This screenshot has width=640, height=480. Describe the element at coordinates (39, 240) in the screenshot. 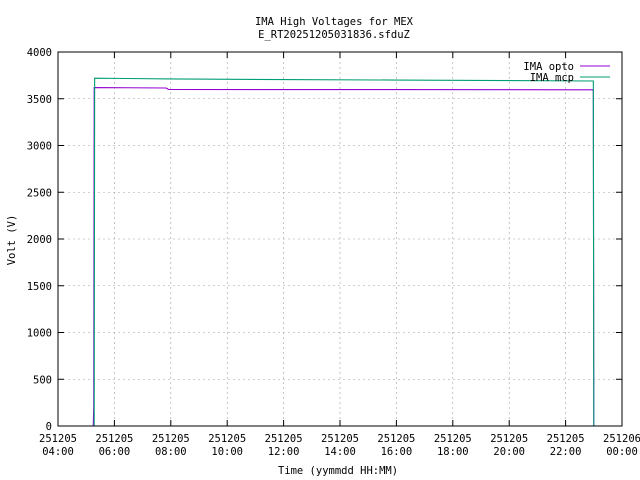

I see `y-tick-label: 2000` at that location.